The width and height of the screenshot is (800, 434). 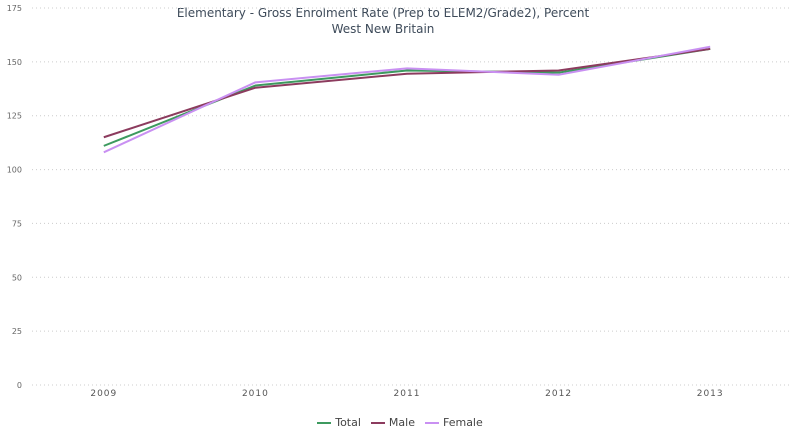 What do you see at coordinates (558, 394) in the screenshot?
I see `x-tick-label: 2012` at bounding box center [558, 394].